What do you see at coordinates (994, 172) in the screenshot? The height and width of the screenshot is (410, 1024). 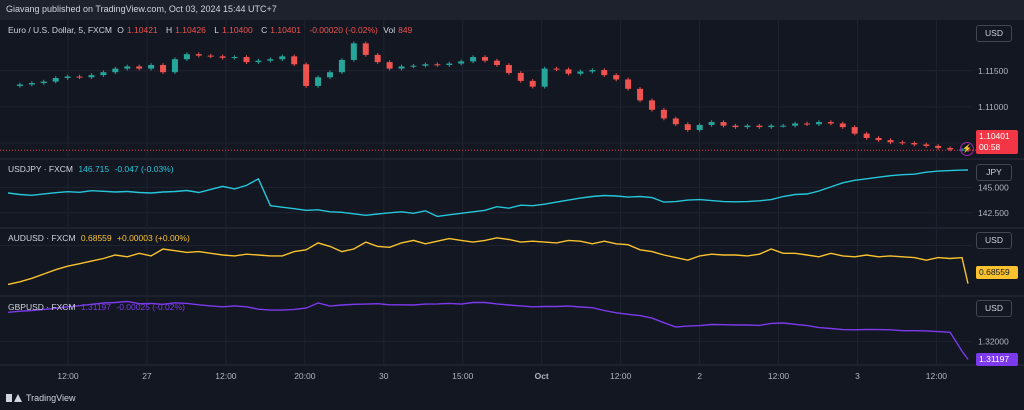 I see `currency-button-usdjpy: JPY` at bounding box center [994, 172].